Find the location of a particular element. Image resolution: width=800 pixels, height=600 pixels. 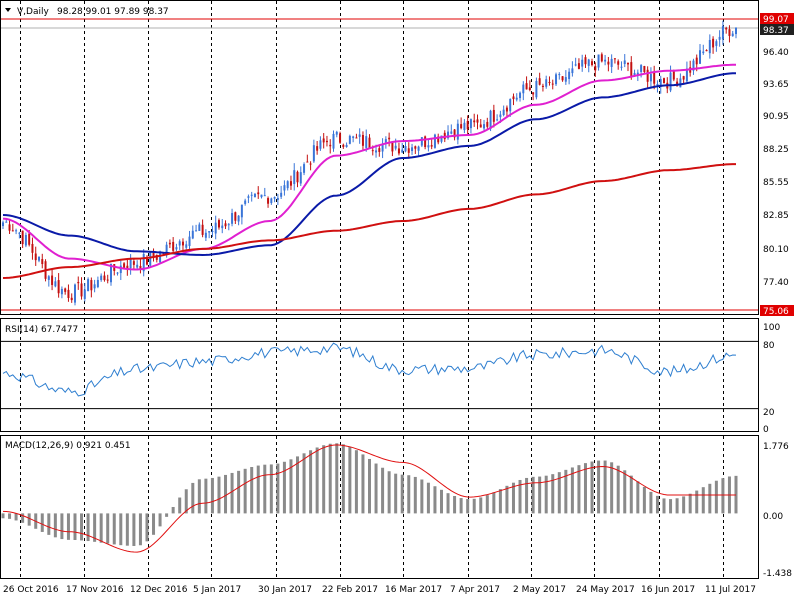

triangle-down-icon is located at coordinates (8, 10).